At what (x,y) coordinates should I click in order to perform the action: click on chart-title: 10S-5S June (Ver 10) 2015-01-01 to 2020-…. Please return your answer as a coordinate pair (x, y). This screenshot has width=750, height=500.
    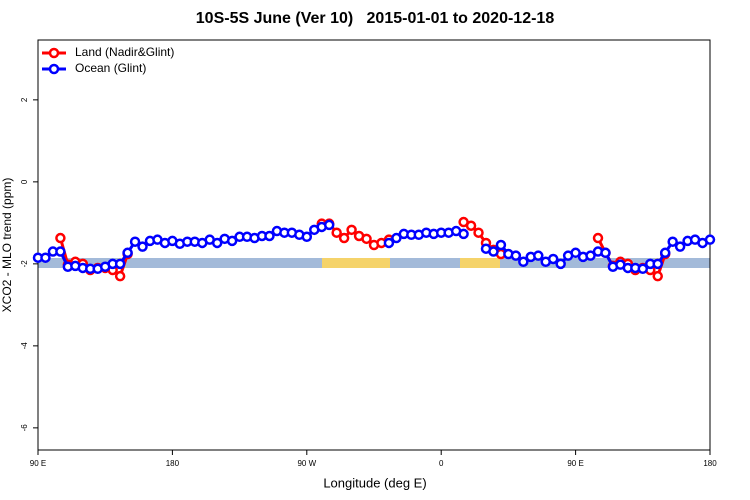
    Looking at the image, I should click on (375, 18).